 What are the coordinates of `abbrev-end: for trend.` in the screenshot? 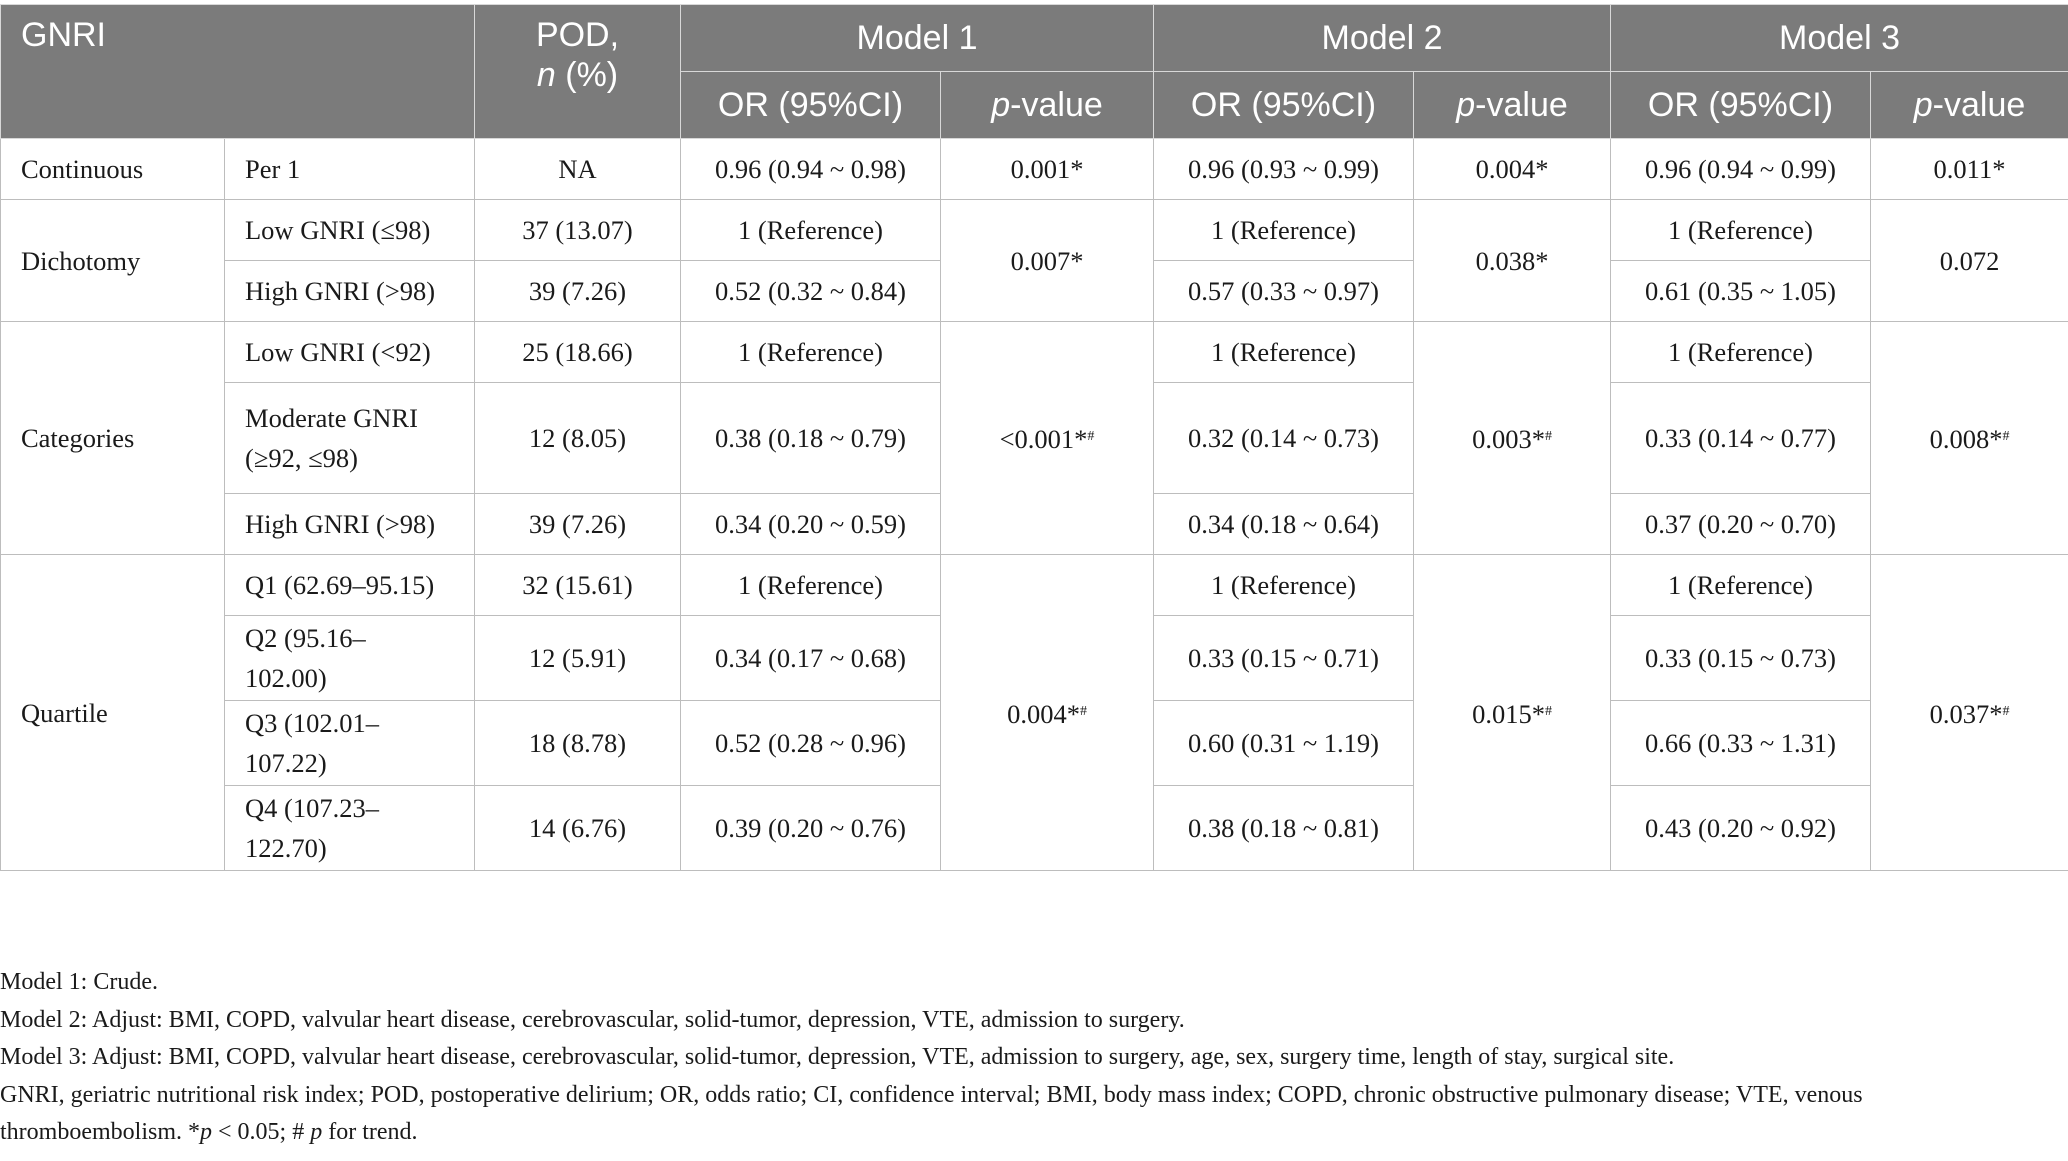 It's located at (370, 1132).